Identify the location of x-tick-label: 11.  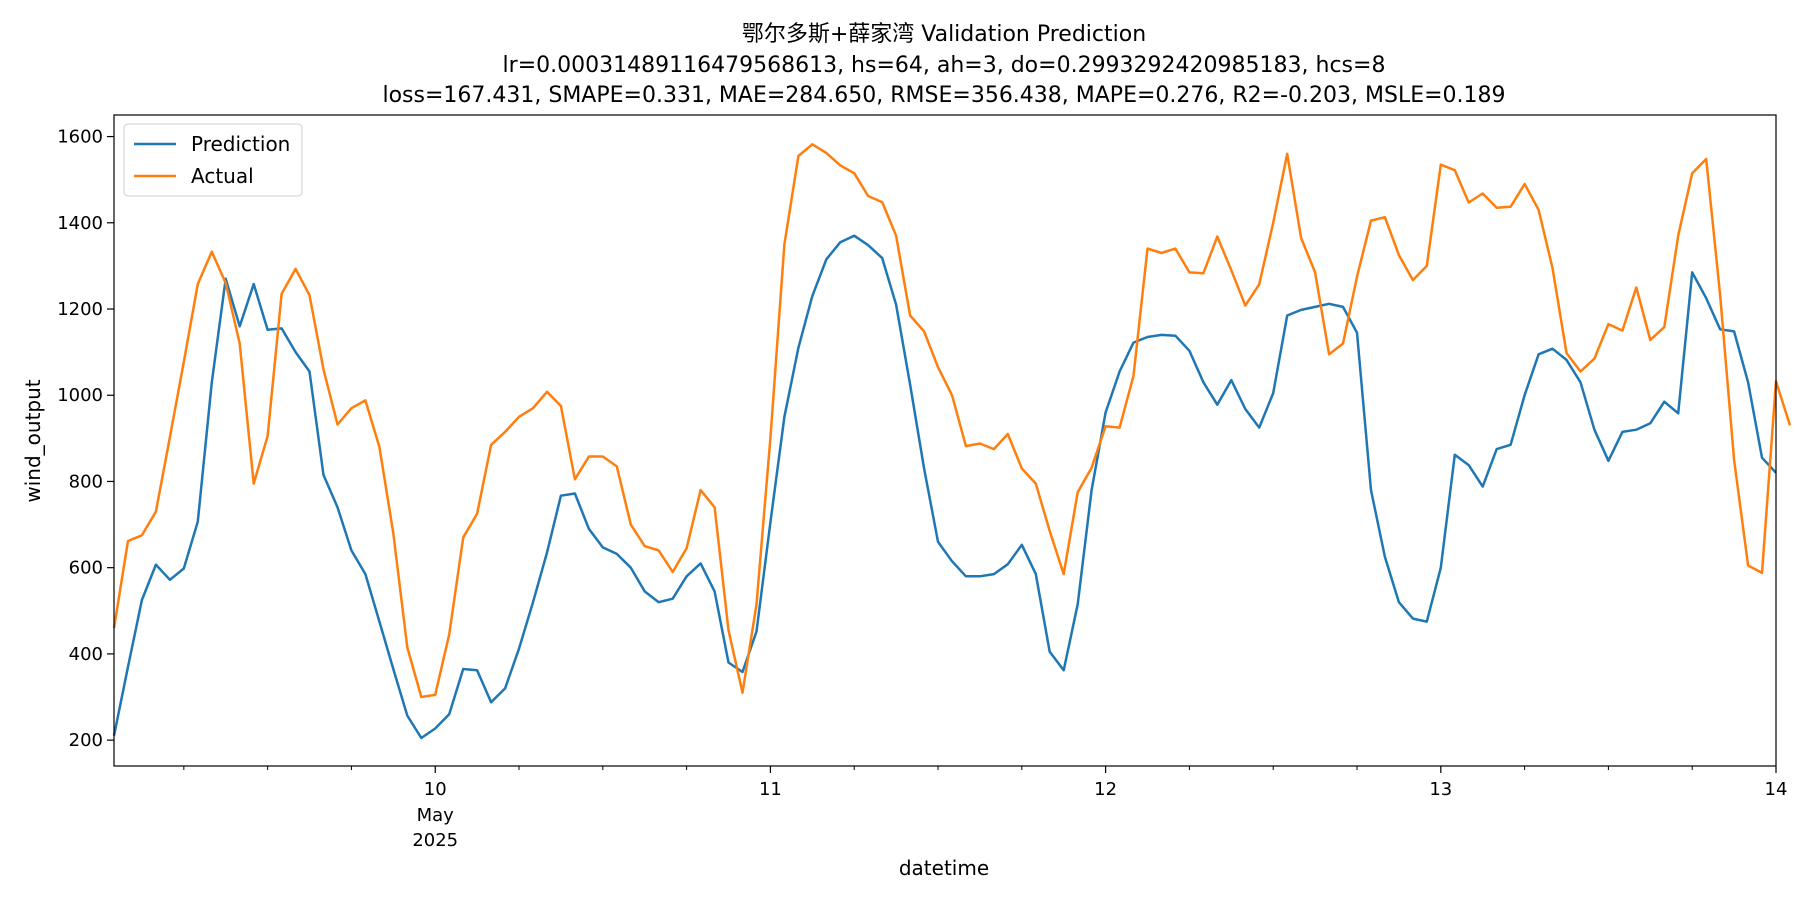
(770, 789).